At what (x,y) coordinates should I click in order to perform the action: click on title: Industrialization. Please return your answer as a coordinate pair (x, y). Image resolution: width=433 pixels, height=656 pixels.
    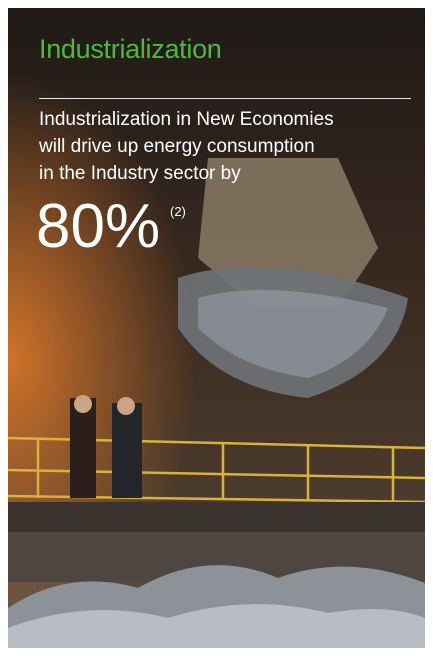
    Looking at the image, I should click on (130, 49).